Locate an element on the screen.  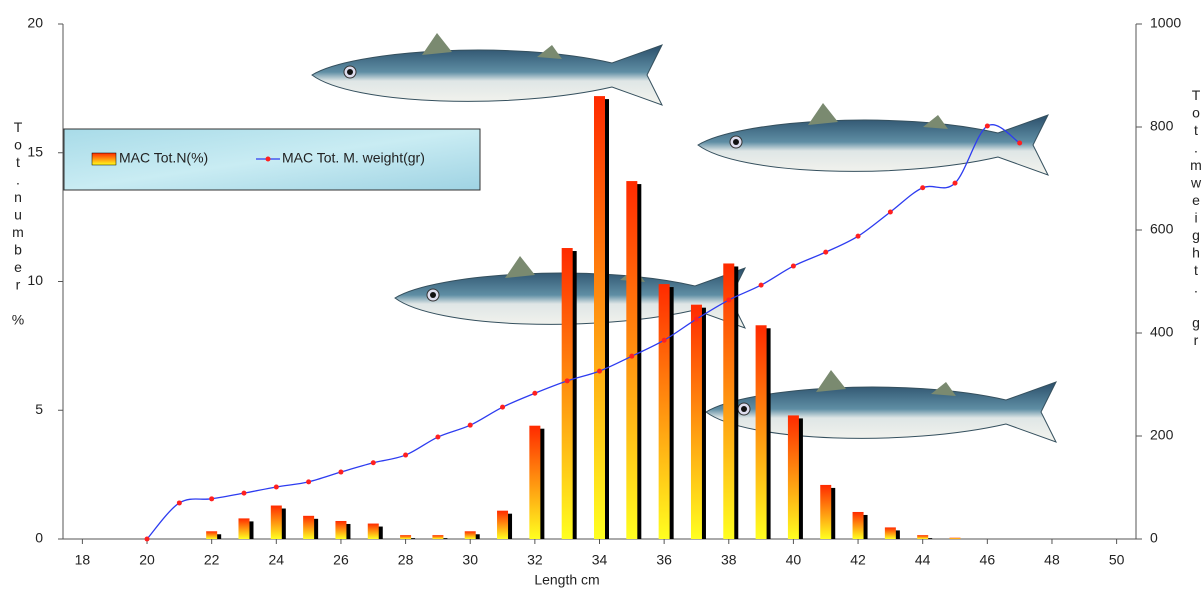
x-tick-label: 44 is located at coordinates (923, 560).